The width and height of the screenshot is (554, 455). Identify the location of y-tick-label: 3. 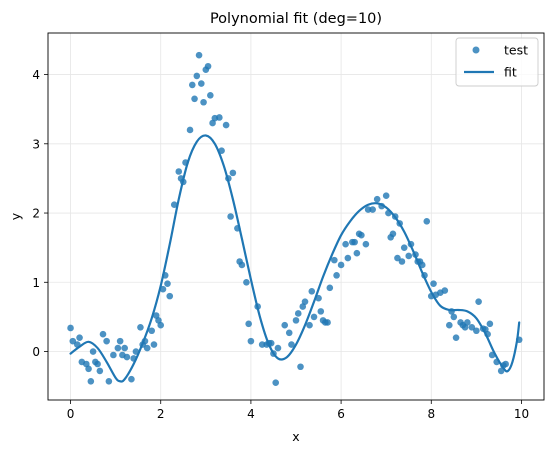
(36, 144).